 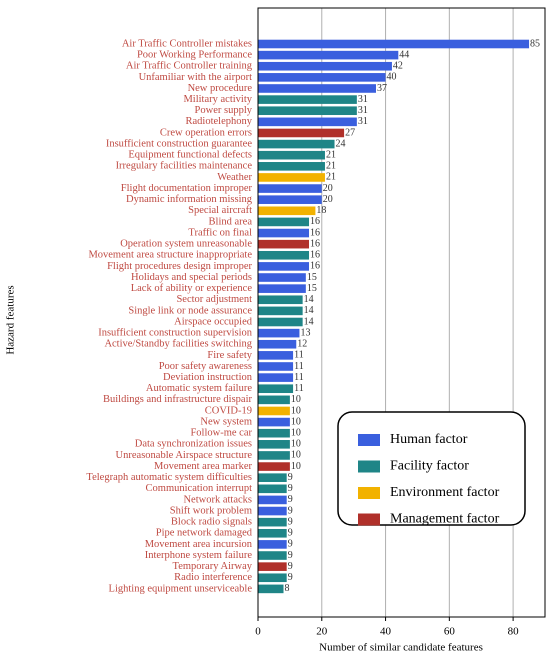 What do you see at coordinates (189, 199) in the screenshot?
I see `y-tick-label: Dynamic information missing` at bounding box center [189, 199].